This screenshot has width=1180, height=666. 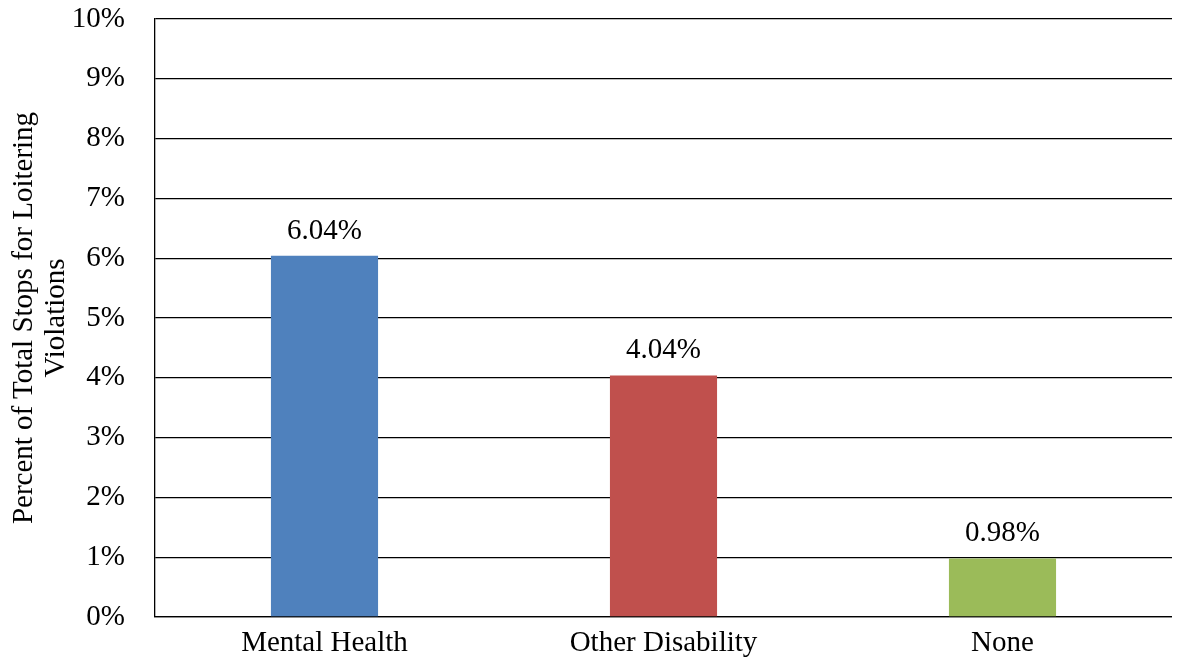 I want to click on y-tick-label: 9%, so click(x=105, y=76).